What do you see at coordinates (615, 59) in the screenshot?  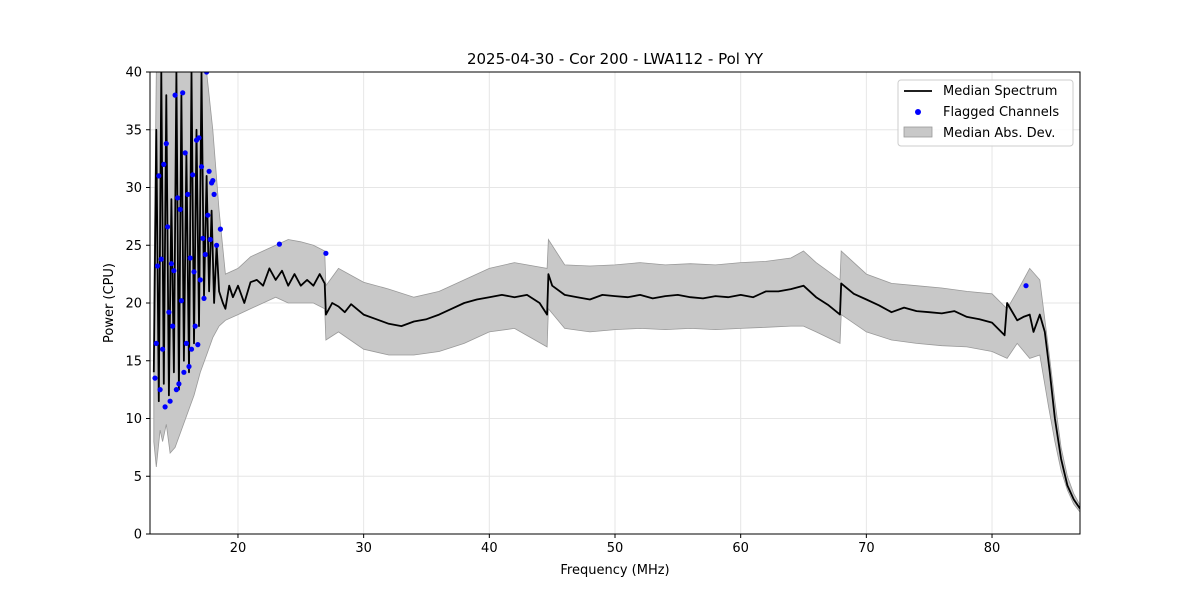 I see `chart-title: 2025-04-30 - Cor 200 - LWA112 - Pol YY` at bounding box center [615, 59].